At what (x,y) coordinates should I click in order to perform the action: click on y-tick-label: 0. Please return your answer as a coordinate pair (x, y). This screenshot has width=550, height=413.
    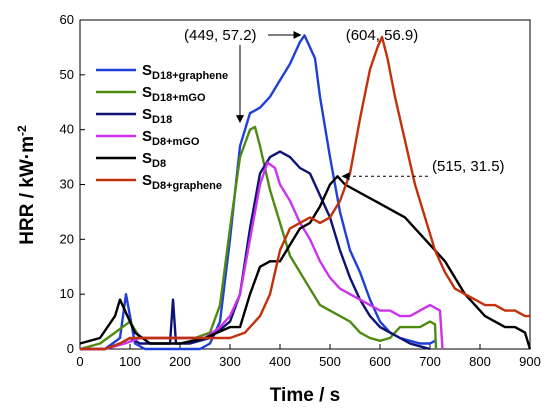
    Looking at the image, I should click on (70, 348).